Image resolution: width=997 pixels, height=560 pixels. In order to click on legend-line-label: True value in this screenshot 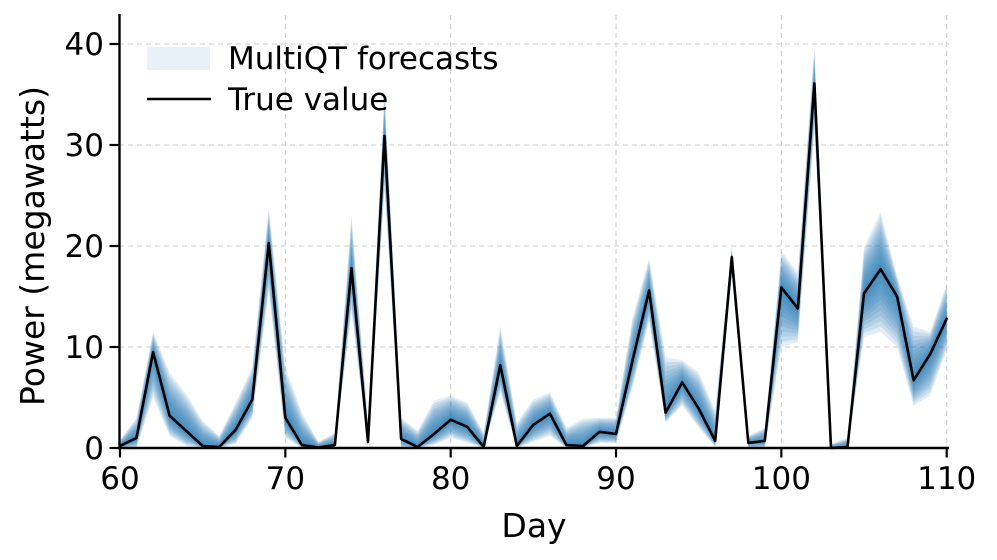, I will do `click(307, 100)`.